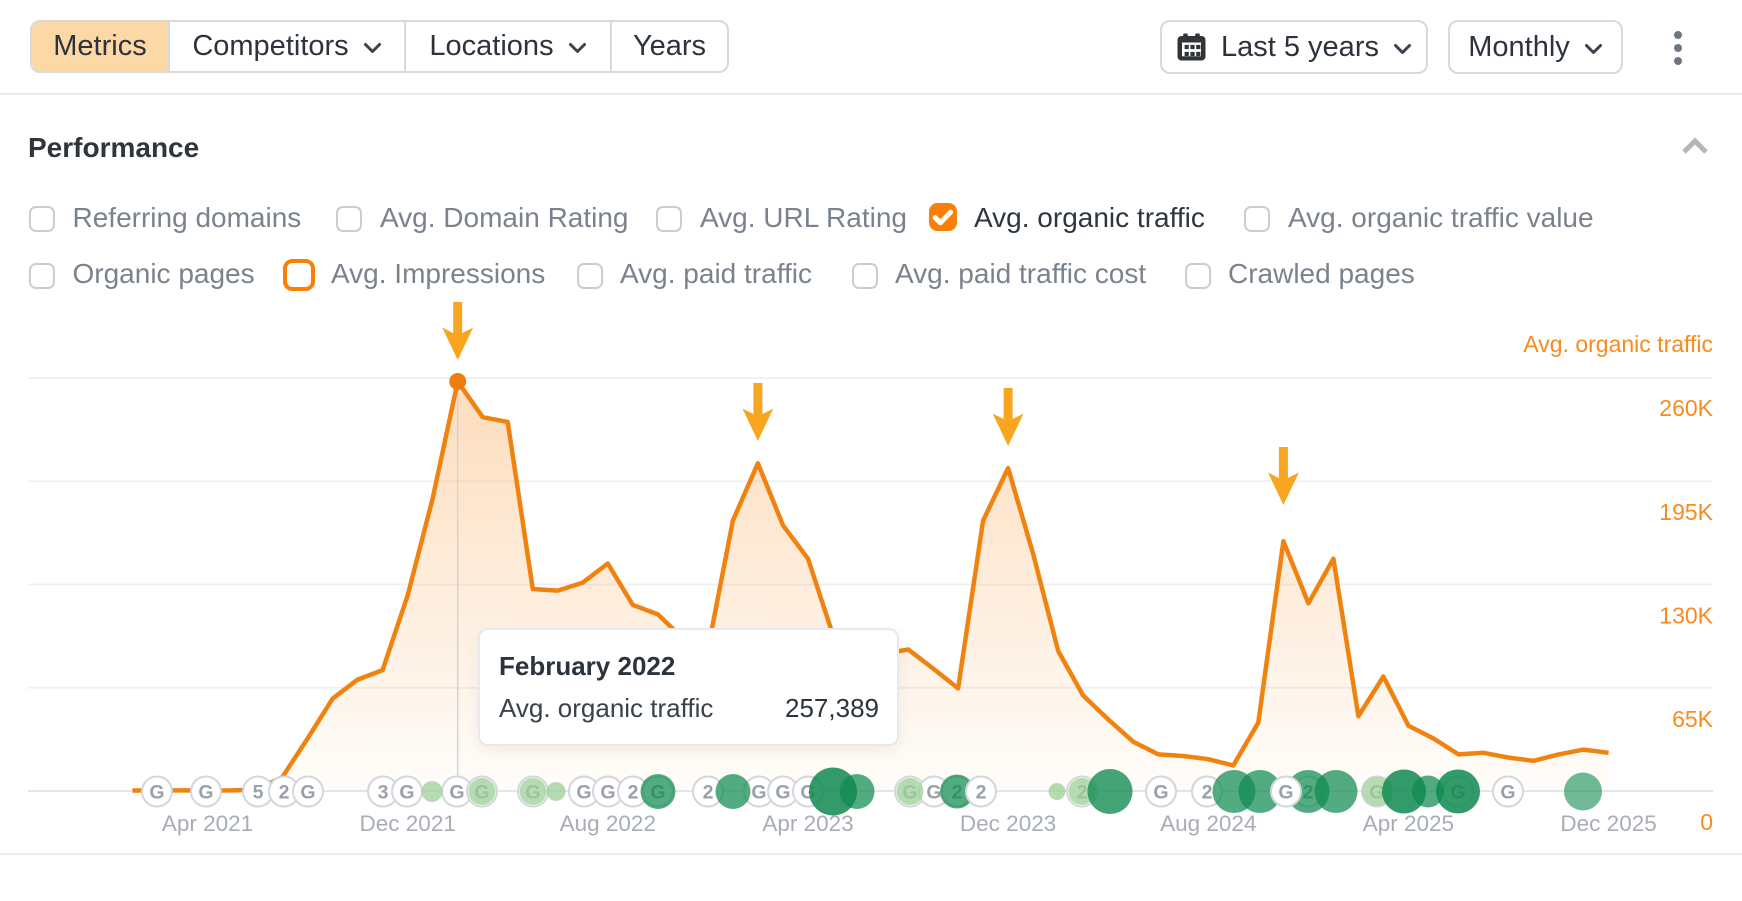 This screenshot has width=1742, height=901. I want to click on svg-text: Dec 2023, so click(1008, 823).